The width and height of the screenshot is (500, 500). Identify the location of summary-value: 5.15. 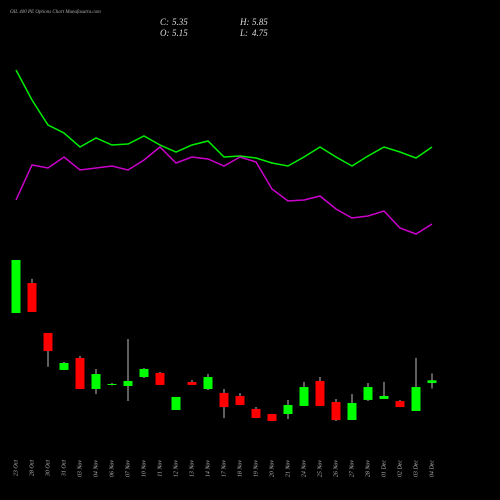
(180, 33).